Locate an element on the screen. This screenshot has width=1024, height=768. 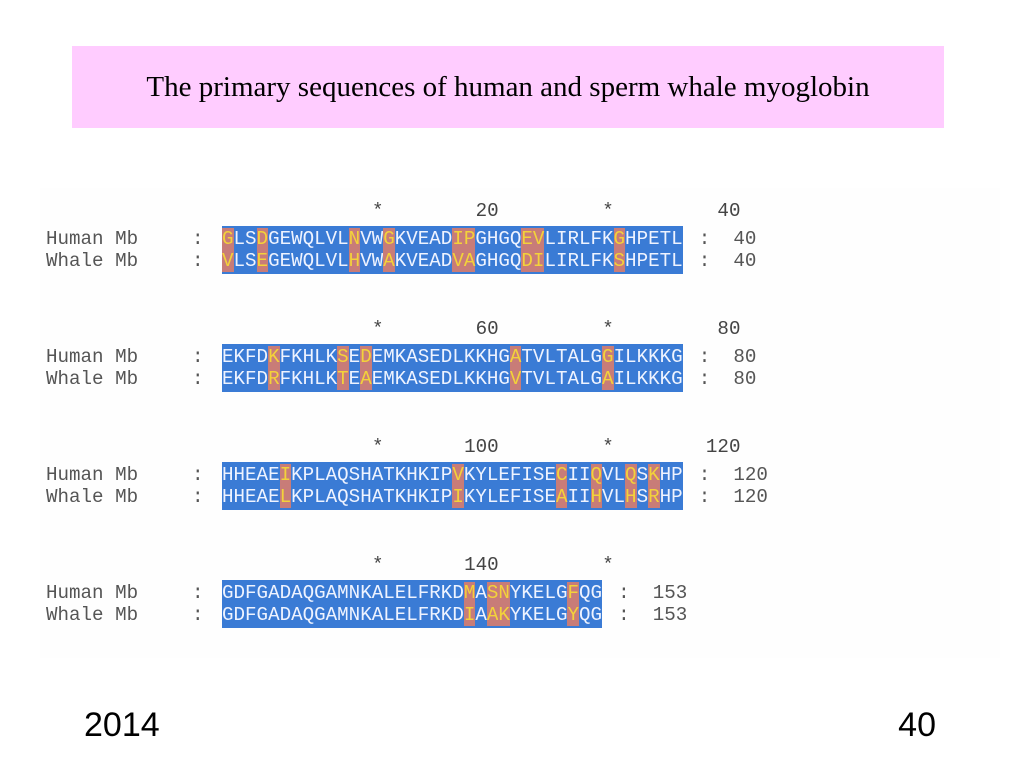
residue-count: : 153 is located at coordinates (653, 593).